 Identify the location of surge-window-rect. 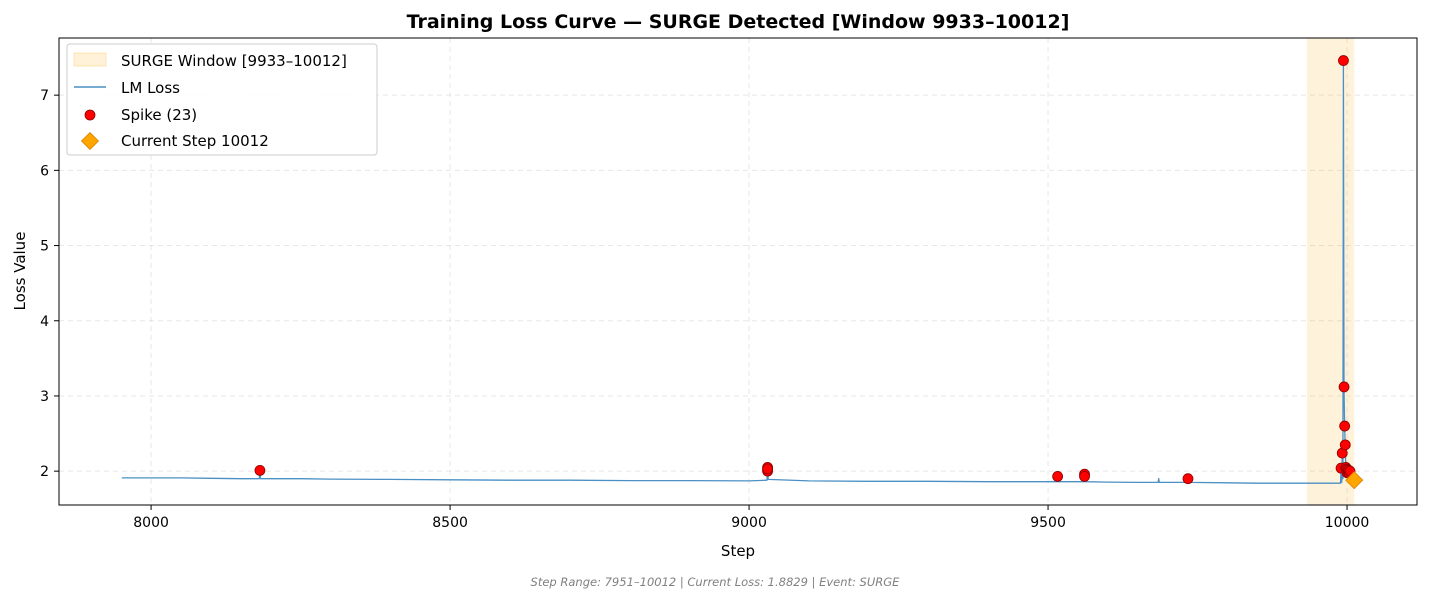
(1330, 271).